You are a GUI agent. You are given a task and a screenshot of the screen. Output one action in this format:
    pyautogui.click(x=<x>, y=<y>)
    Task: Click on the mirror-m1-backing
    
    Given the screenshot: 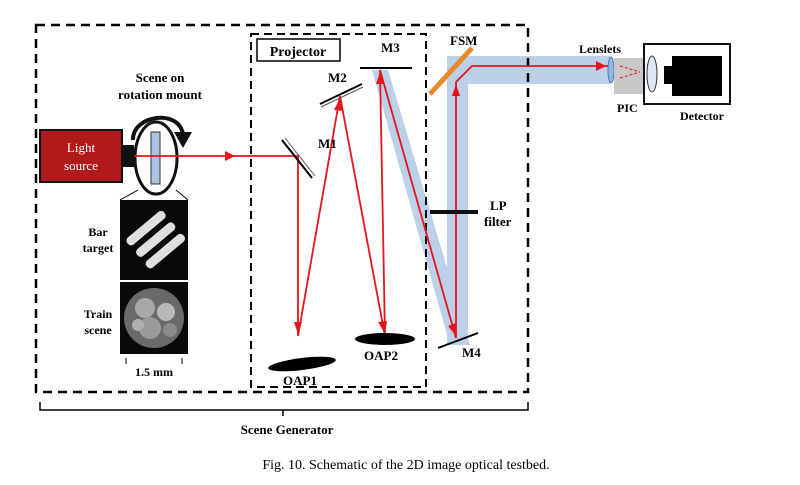 What is the action you would take?
    pyautogui.click(x=300, y=157)
    